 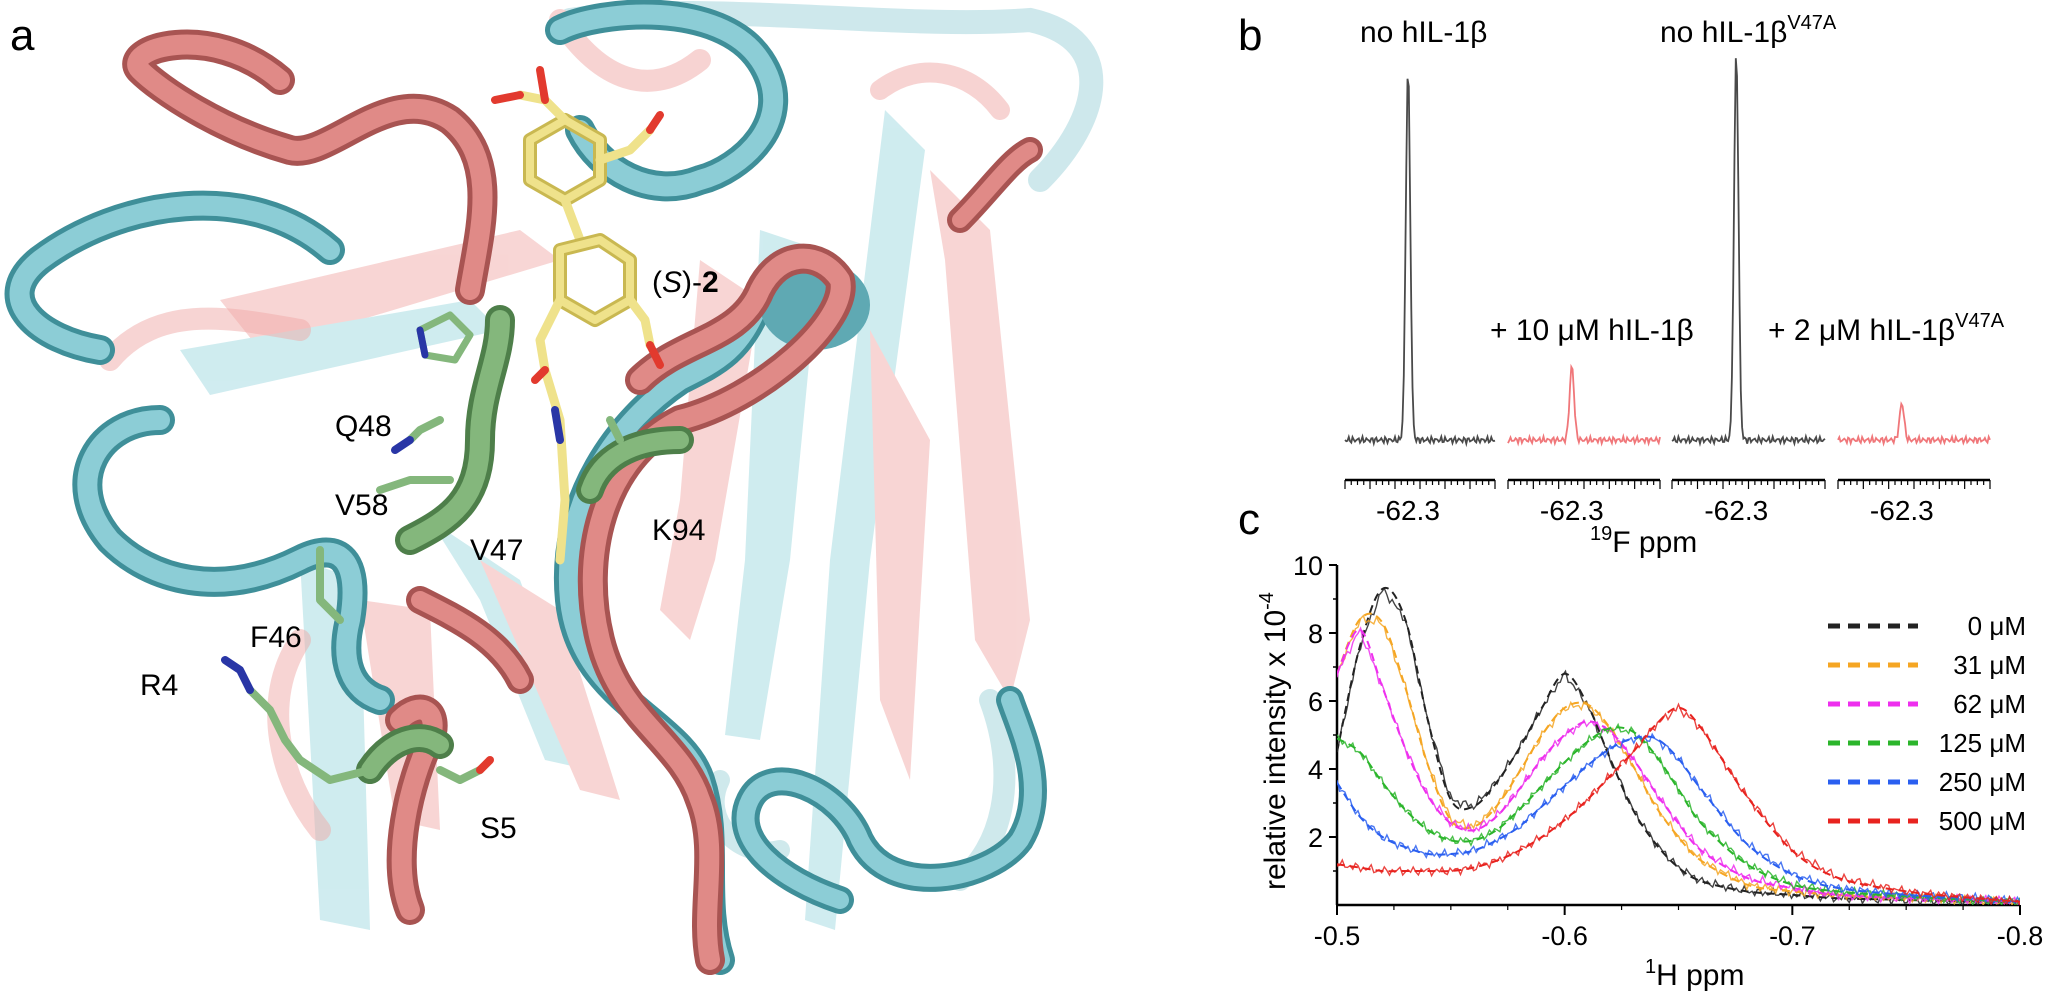 I want to click on x-tick-label: -0.5, so click(x=1337, y=936).